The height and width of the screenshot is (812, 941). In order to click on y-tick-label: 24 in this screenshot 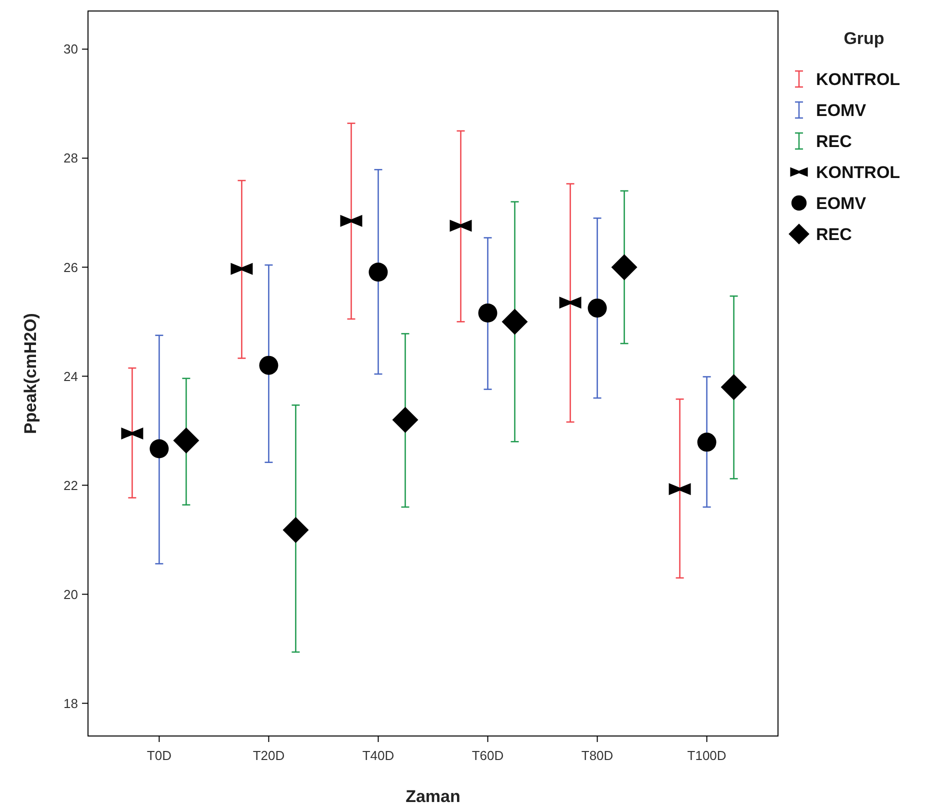, I will do `click(71, 376)`.